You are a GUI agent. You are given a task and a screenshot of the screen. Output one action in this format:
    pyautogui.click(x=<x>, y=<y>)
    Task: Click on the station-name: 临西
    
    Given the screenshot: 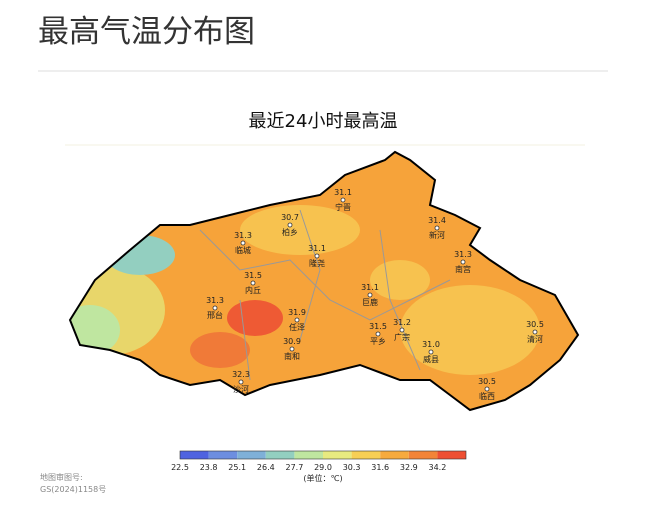 What is the action you would take?
    pyautogui.click(x=487, y=396)
    